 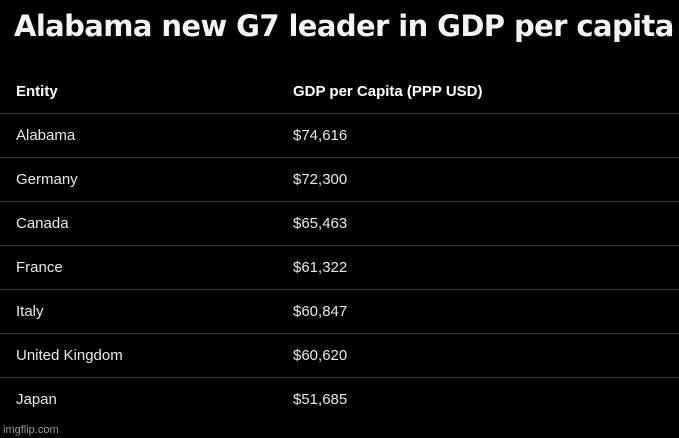 What do you see at coordinates (320, 355) in the screenshot?
I see `gdp-cell: $60,620` at bounding box center [320, 355].